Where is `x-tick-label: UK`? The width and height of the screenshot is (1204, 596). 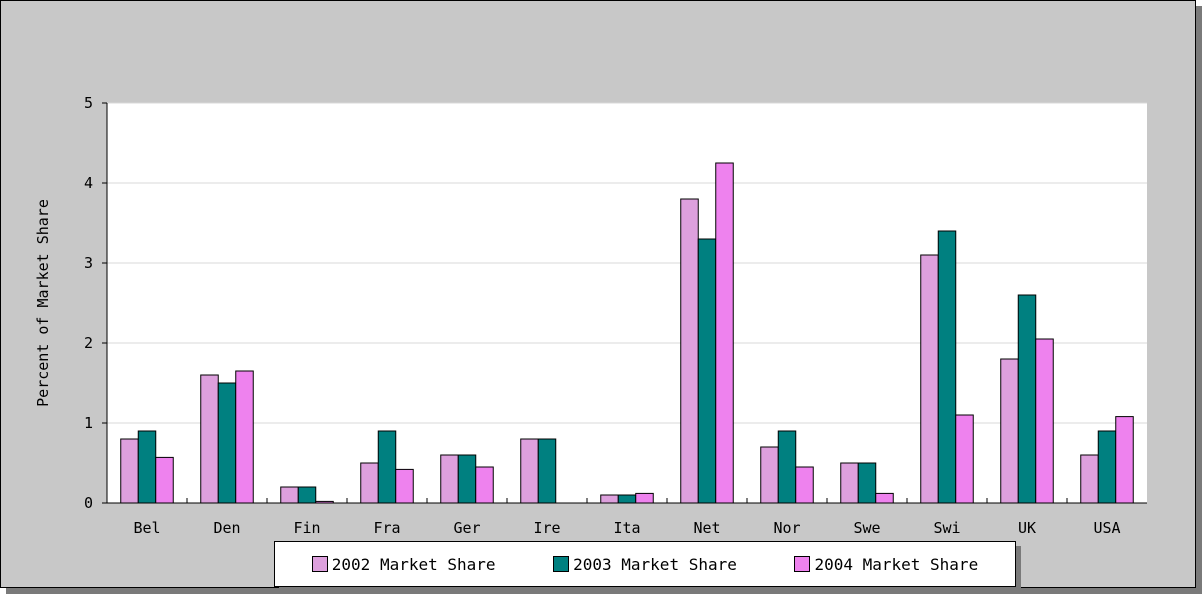
x-tick-label: UK is located at coordinates (1027, 528).